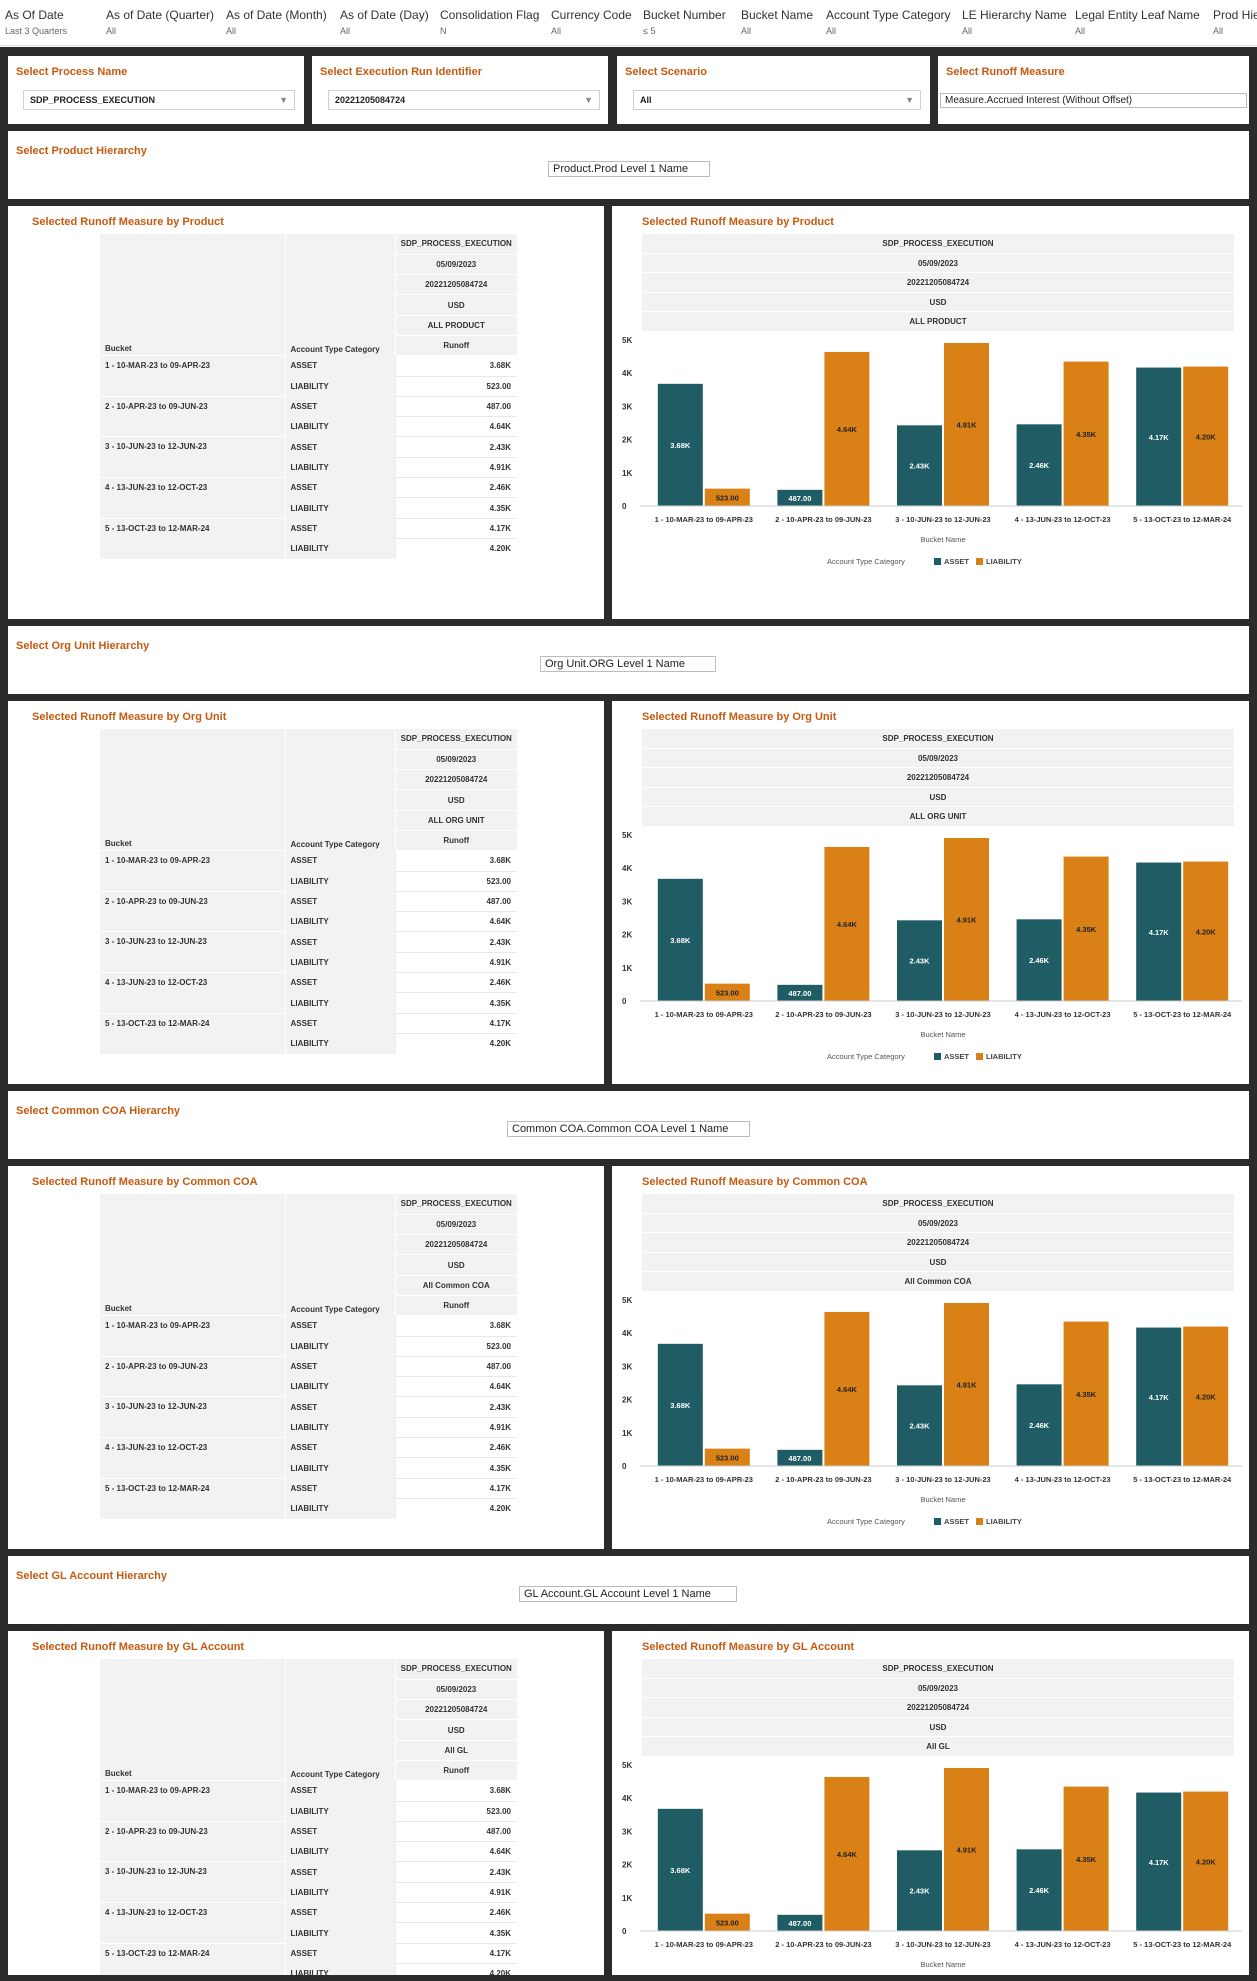  What do you see at coordinates (1235, 22) in the screenshot?
I see `filter-11: Prod Hie All` at bounding box center [1235, 22].